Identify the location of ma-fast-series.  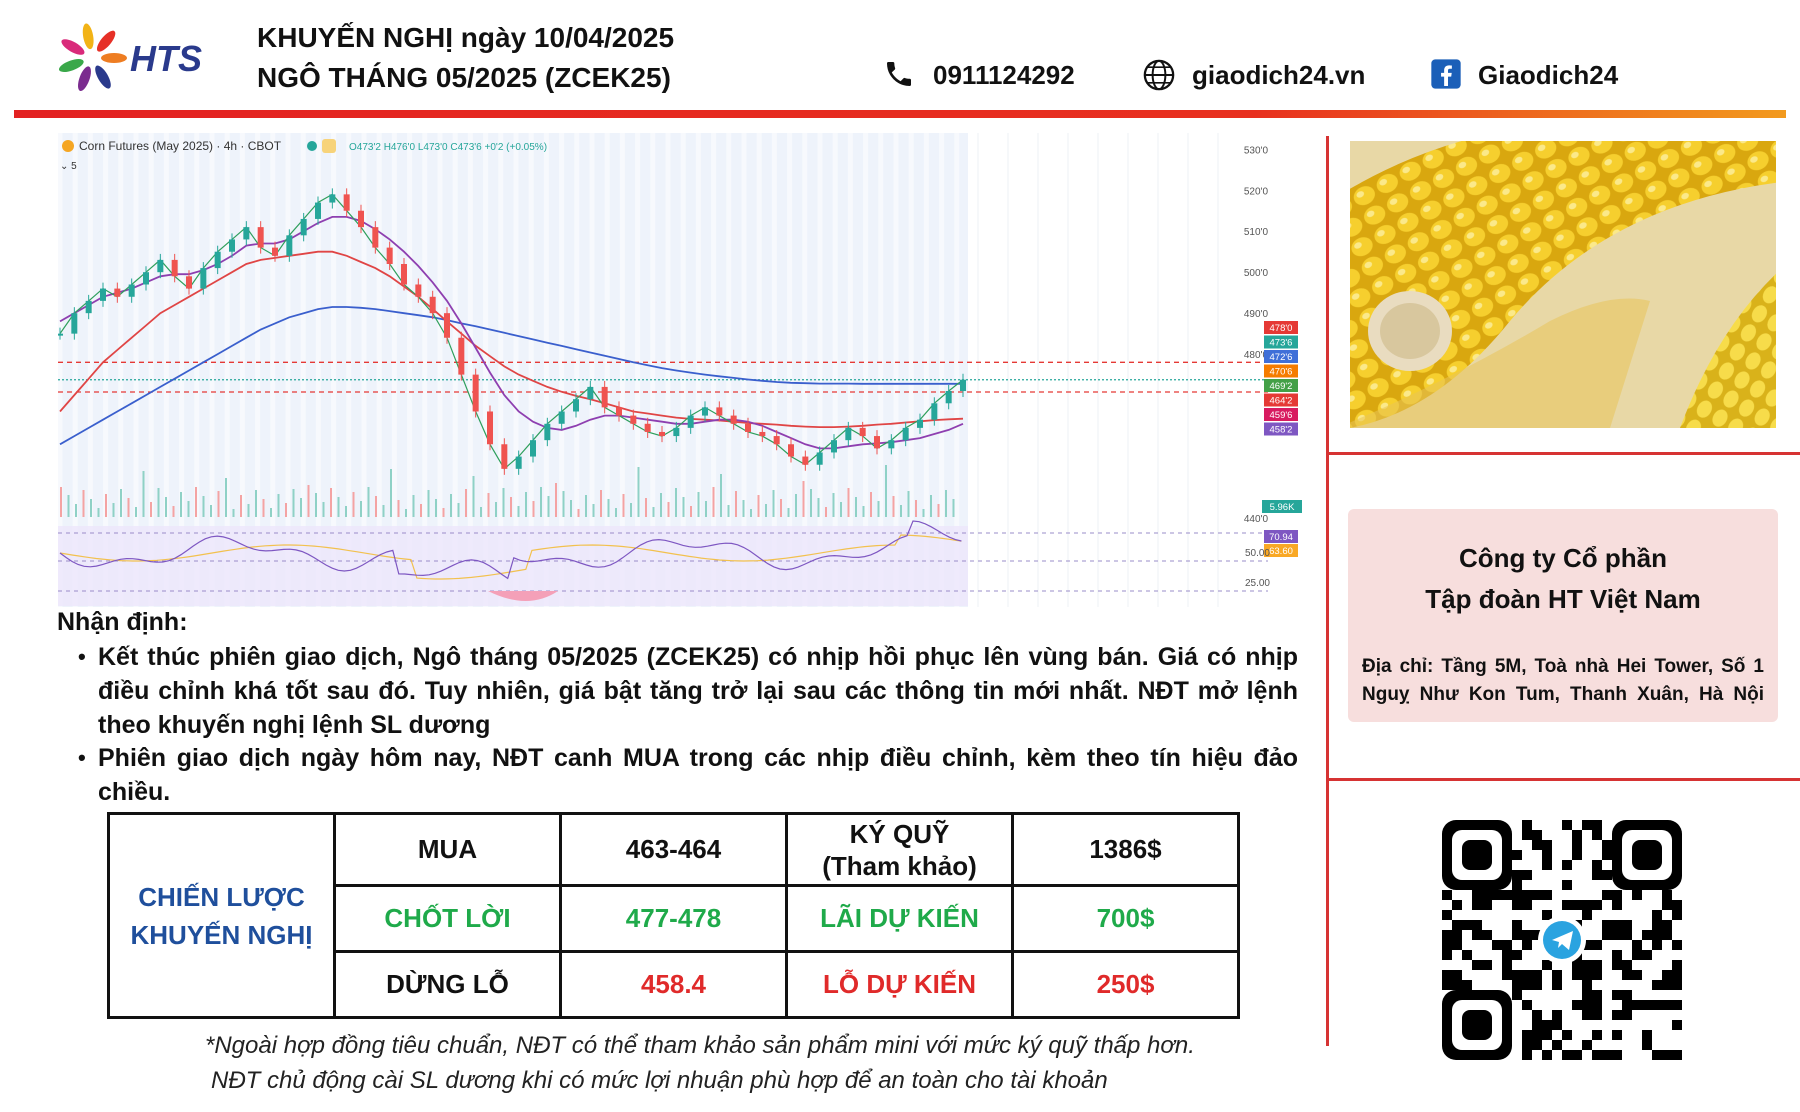
(511, 333).